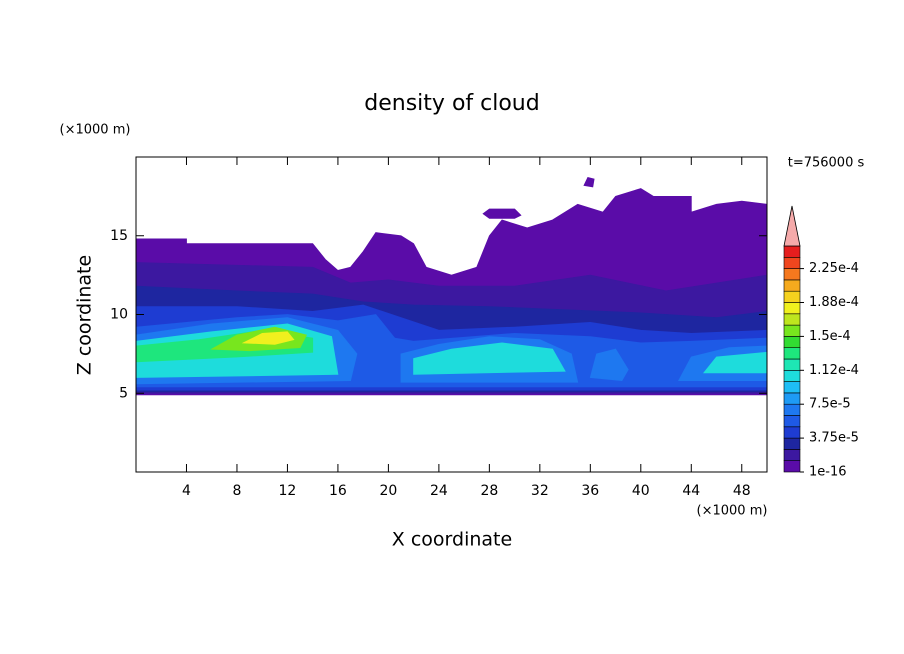 The width and height of the screenshot is (904, 654). Describe the element at coordinates (826, 163) in the screenshot. I see `annotation: t=756000 s` at that location.